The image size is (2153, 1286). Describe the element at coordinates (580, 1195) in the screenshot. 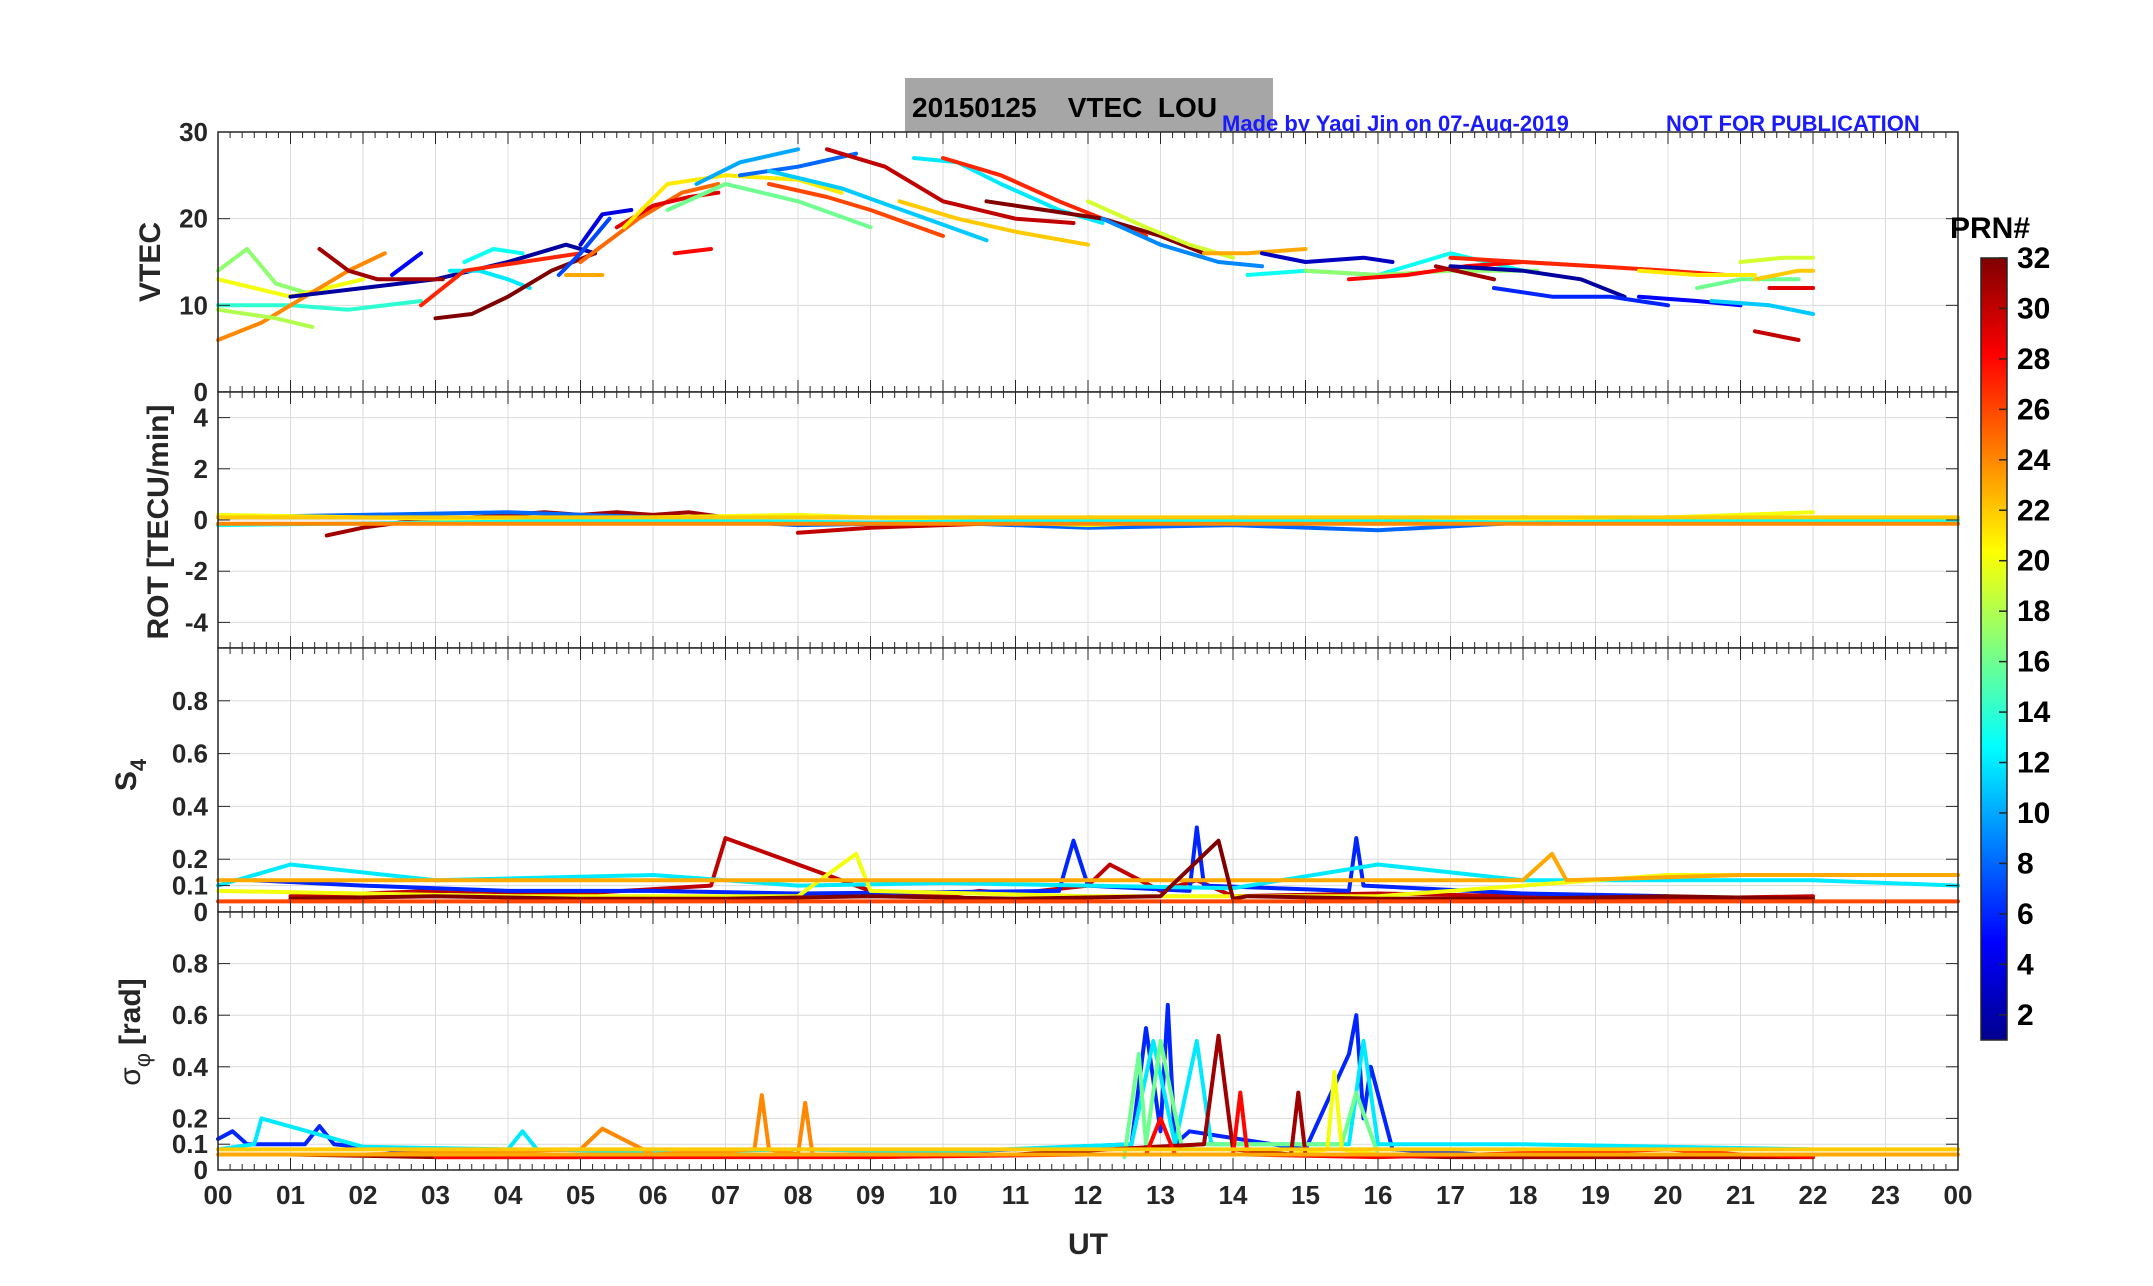

I see `x-tick-label: 05` at that location.